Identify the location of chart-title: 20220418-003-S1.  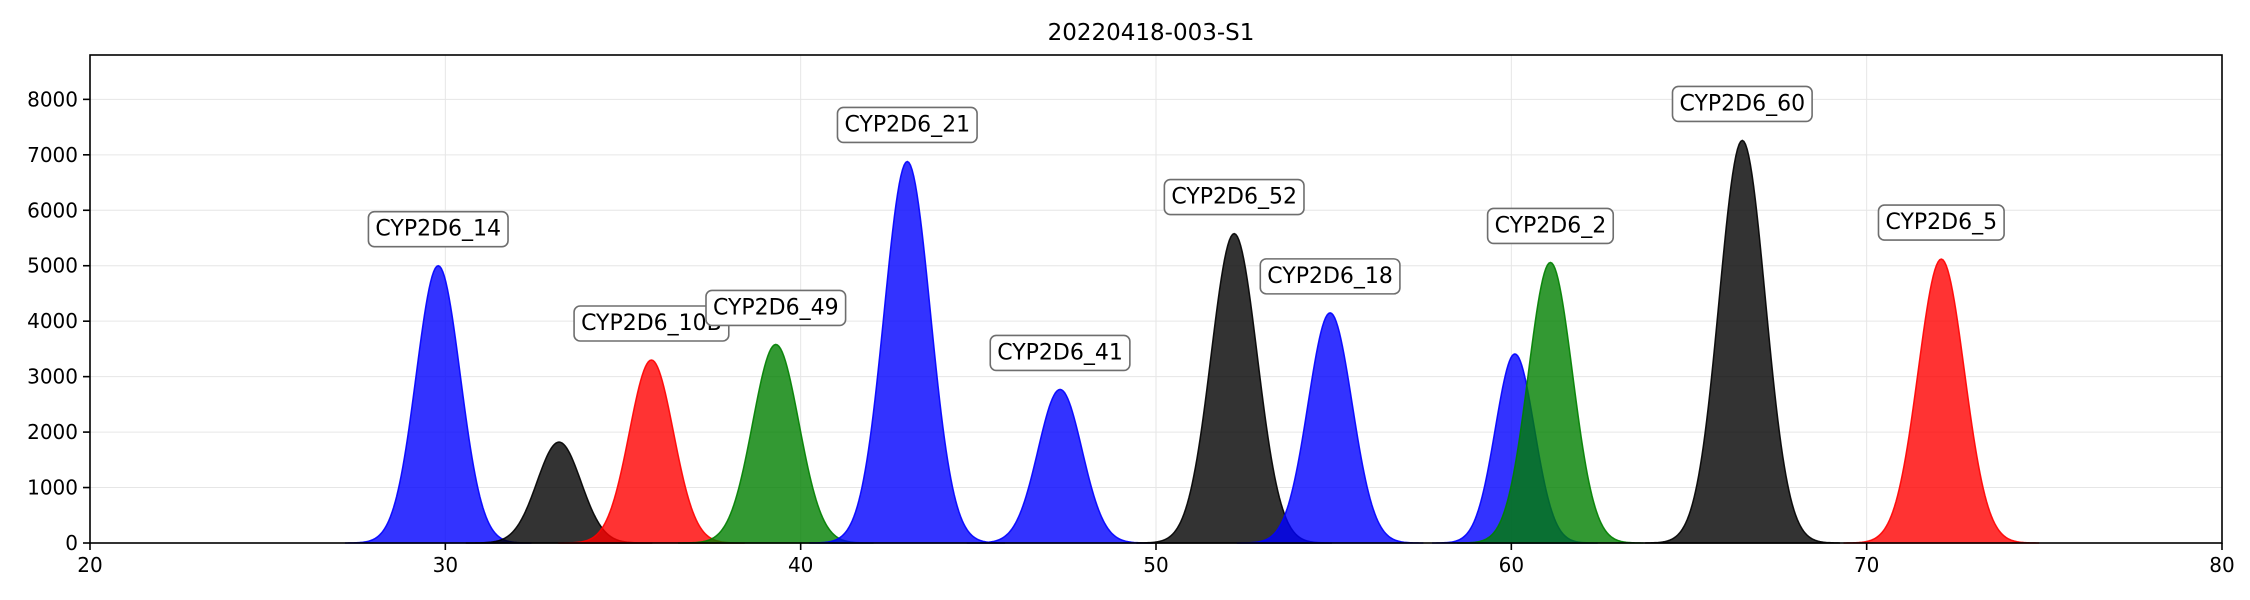
(1151, 33).